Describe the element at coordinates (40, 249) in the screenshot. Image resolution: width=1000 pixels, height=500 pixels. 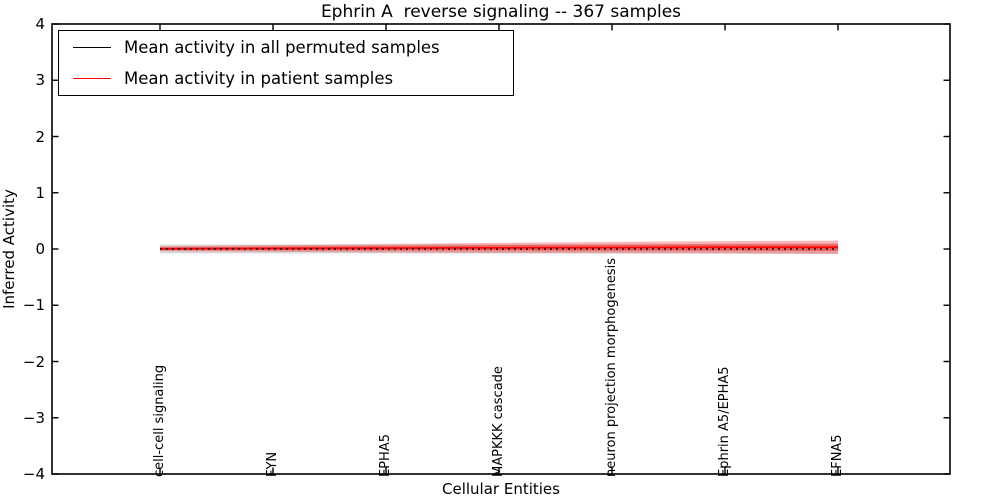
I see `y-tick-label: 0` at that location.